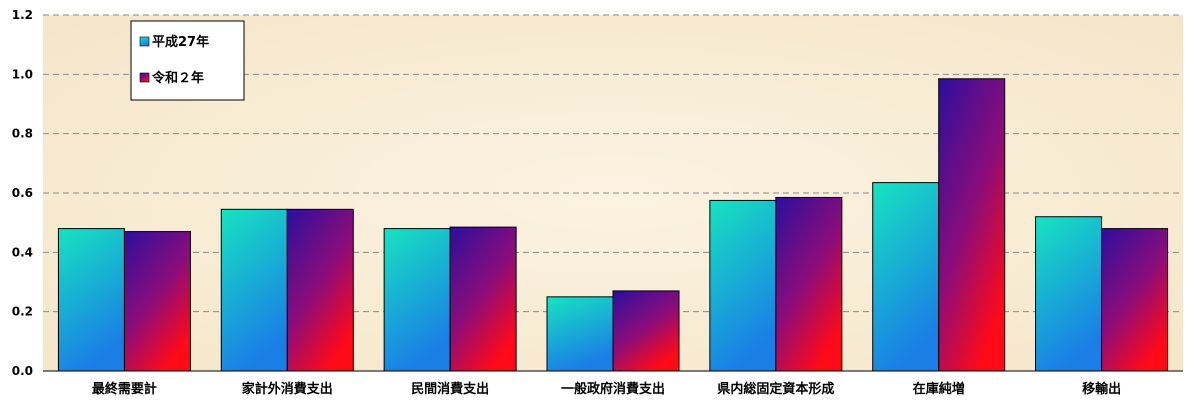 This screenshot has height=403, width=1189. I want to click on y-axis-ticks: 0.0 0.2 0.4 0.6 0.8 1.0 1.2, so click(22, 193).